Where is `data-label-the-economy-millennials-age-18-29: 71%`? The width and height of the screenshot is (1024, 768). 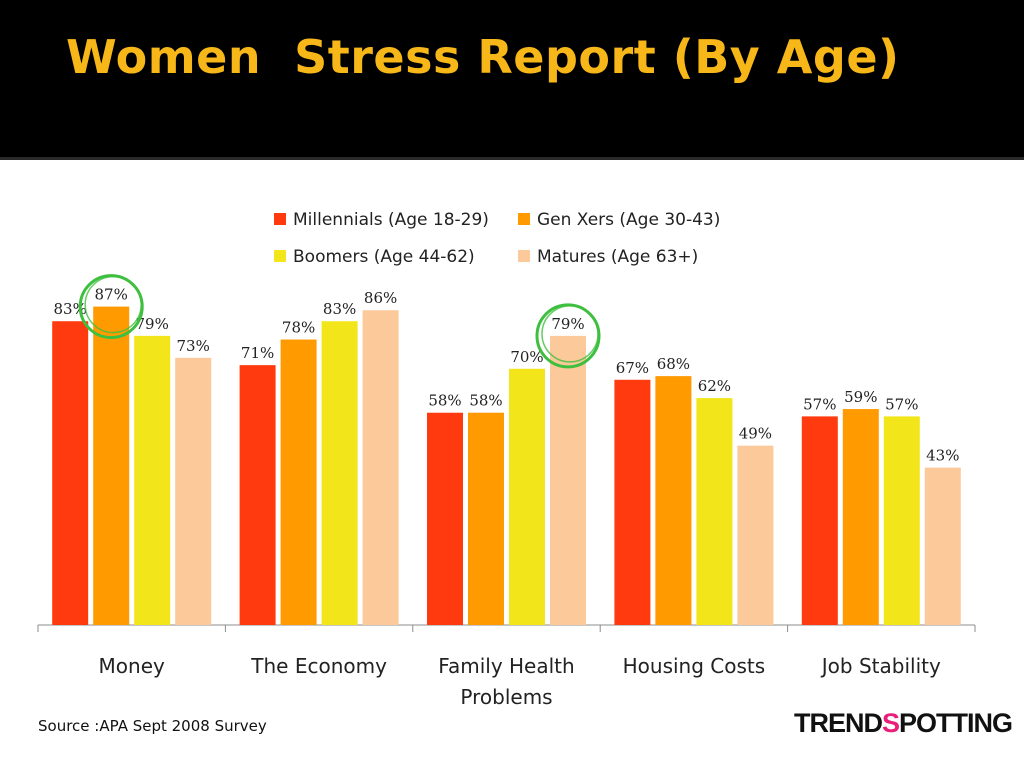
data-label-the-economy-millennials-age-18-29: 71% is located at coordinates (257, 353).